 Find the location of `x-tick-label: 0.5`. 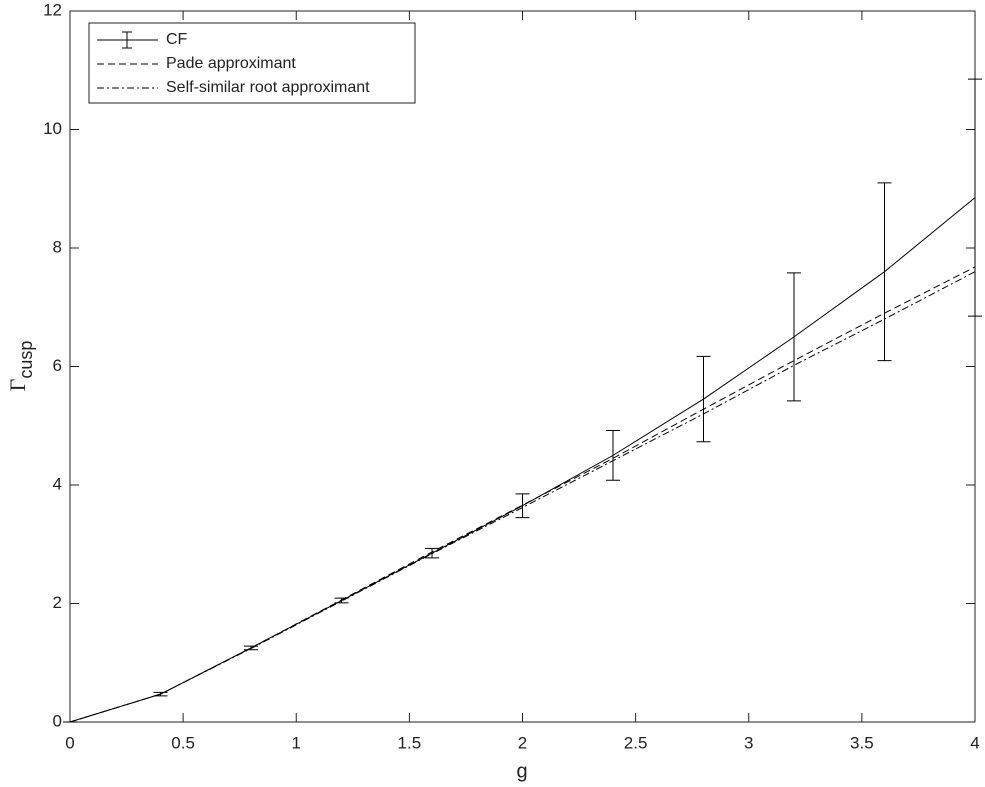

x-tick-label: 0.5 is located at coordinates (183, 742).